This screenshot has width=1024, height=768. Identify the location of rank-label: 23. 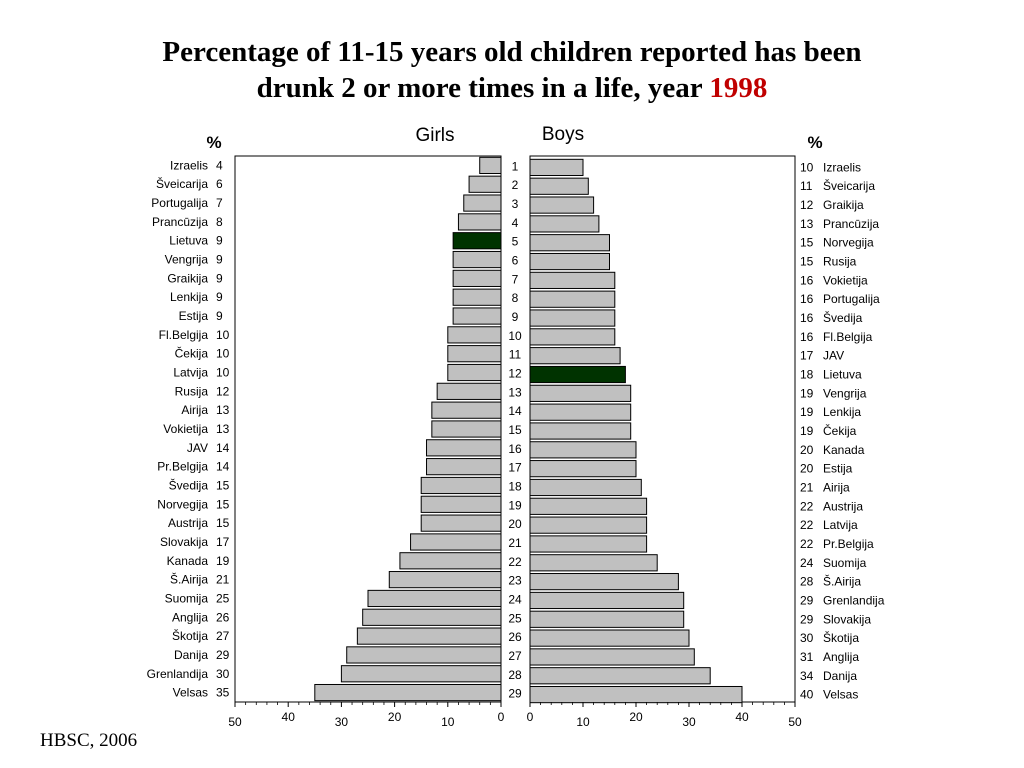
(515, 581).